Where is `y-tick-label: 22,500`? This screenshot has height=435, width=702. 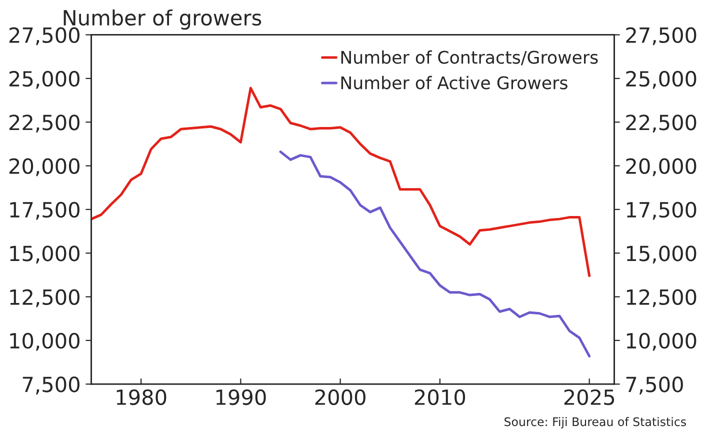
y-tick-label: 22,500 is located at coordinates (44, 123).